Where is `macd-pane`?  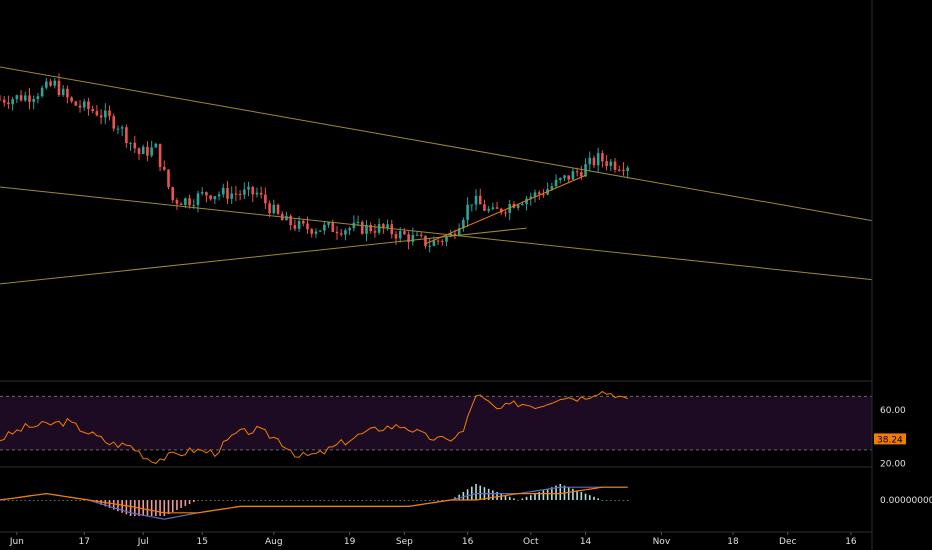 macd-pane is located at coordinates (314, 502).